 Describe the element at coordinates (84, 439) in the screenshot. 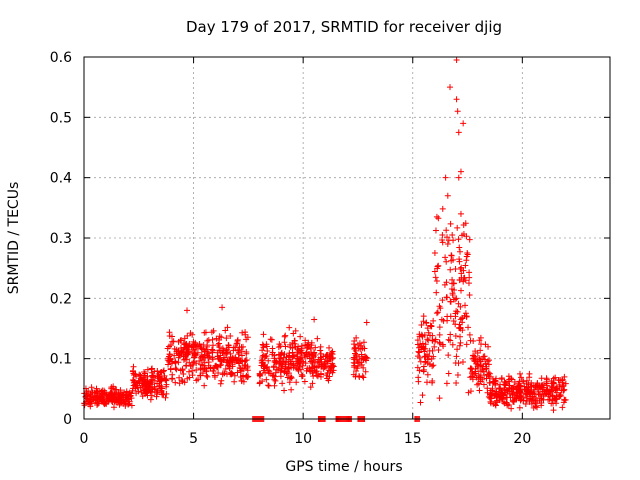

I see `x-tick-label: 0` at that location.